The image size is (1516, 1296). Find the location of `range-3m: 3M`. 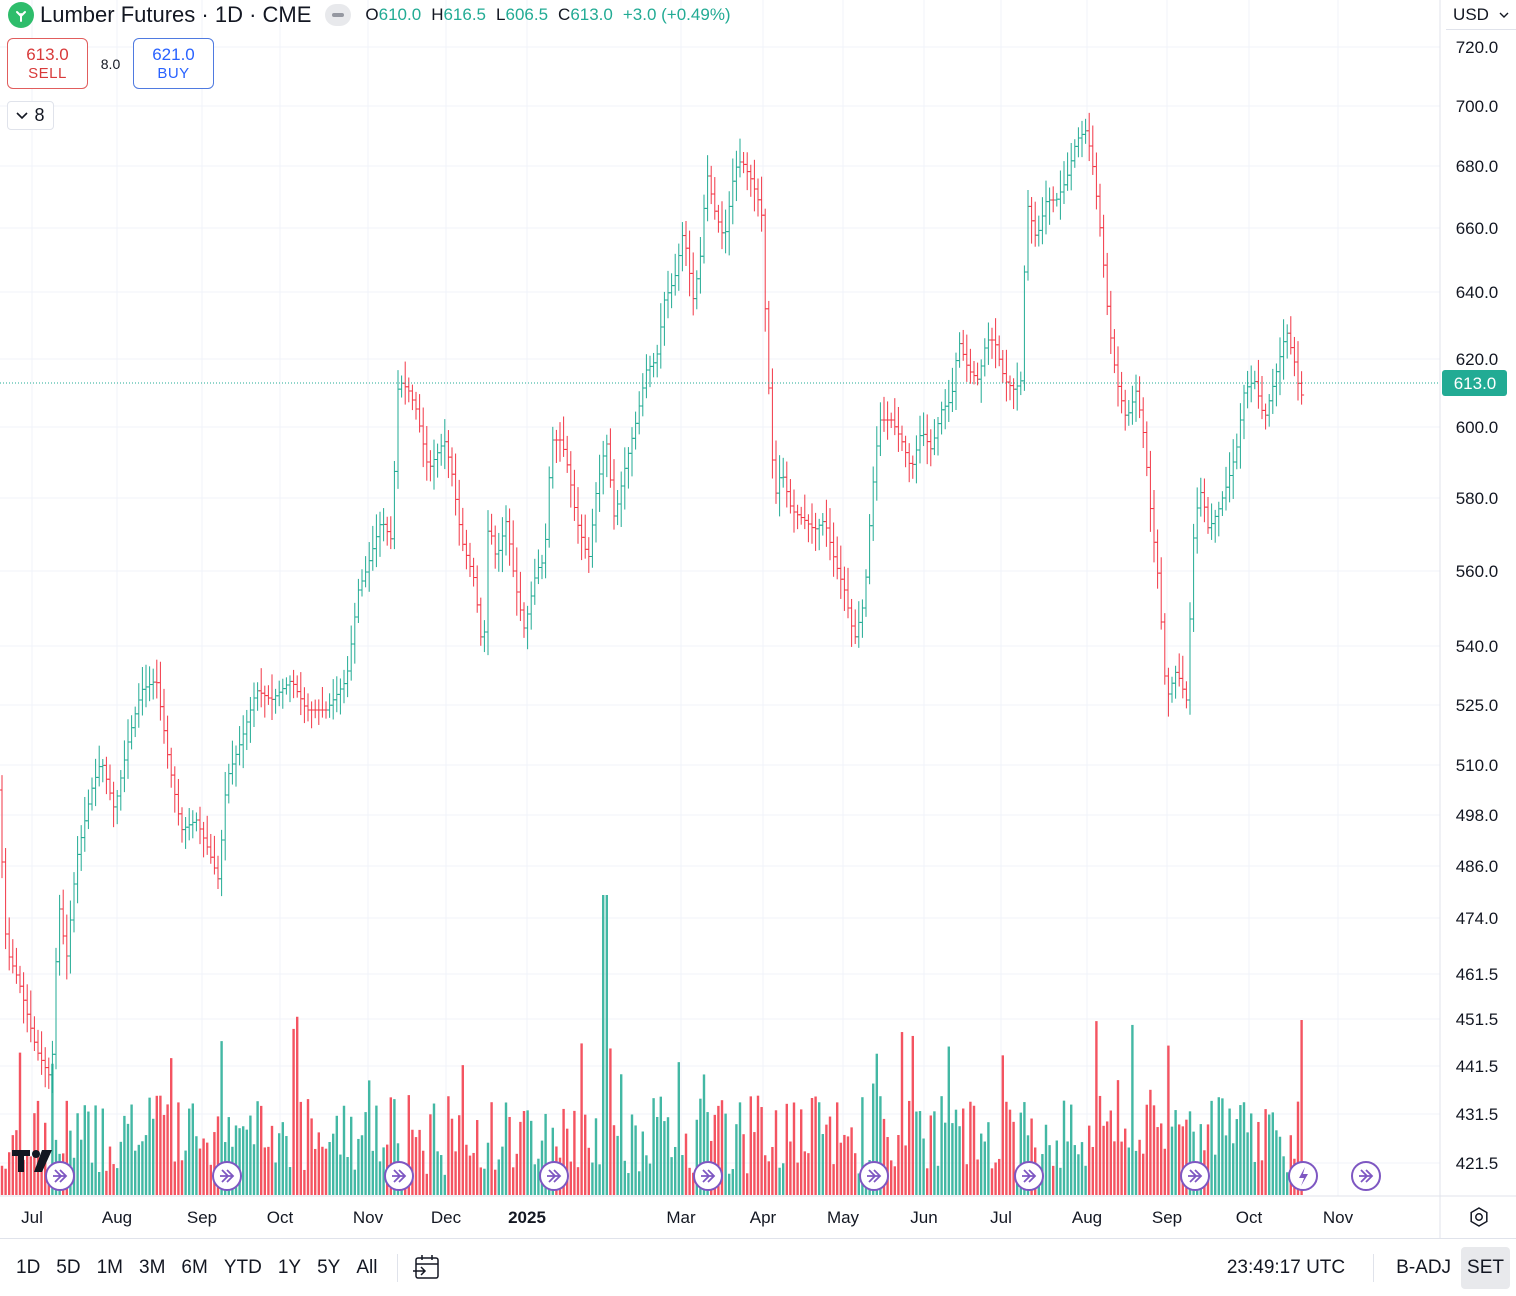

range-3m: 3M is located at coordinates (152, 1267).